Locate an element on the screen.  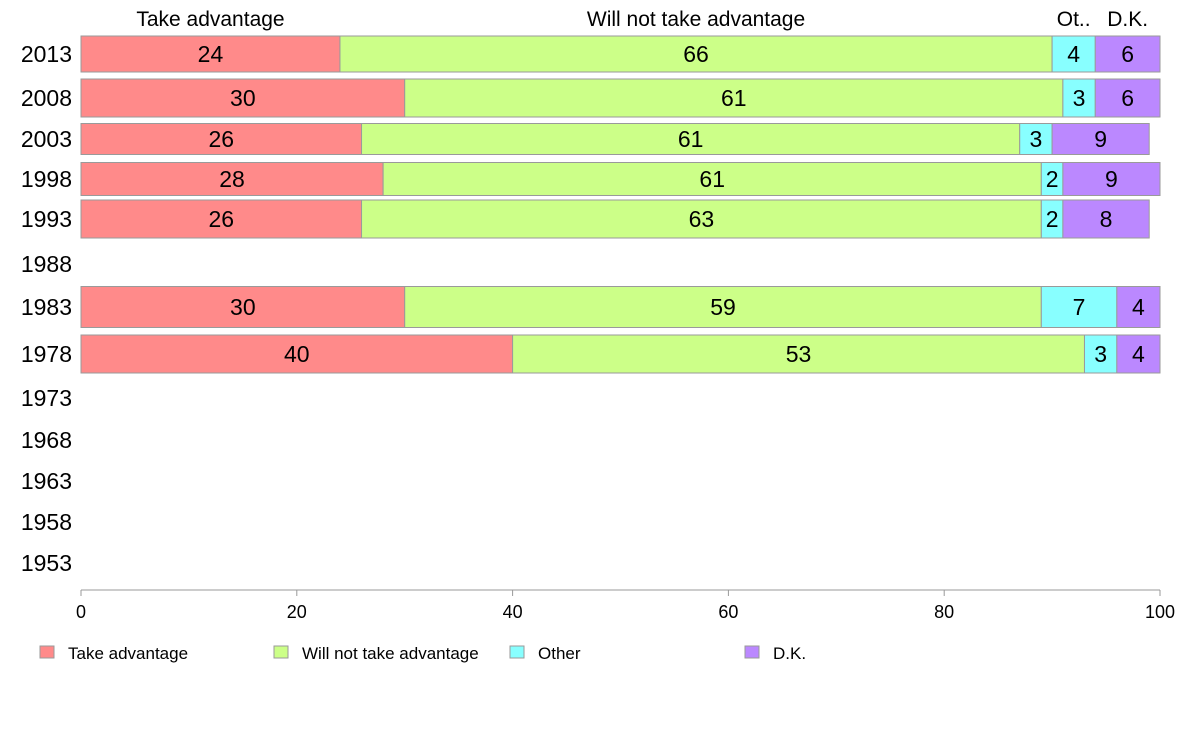
bar-row-1958: 1958 is located at coordinates (46, 522).